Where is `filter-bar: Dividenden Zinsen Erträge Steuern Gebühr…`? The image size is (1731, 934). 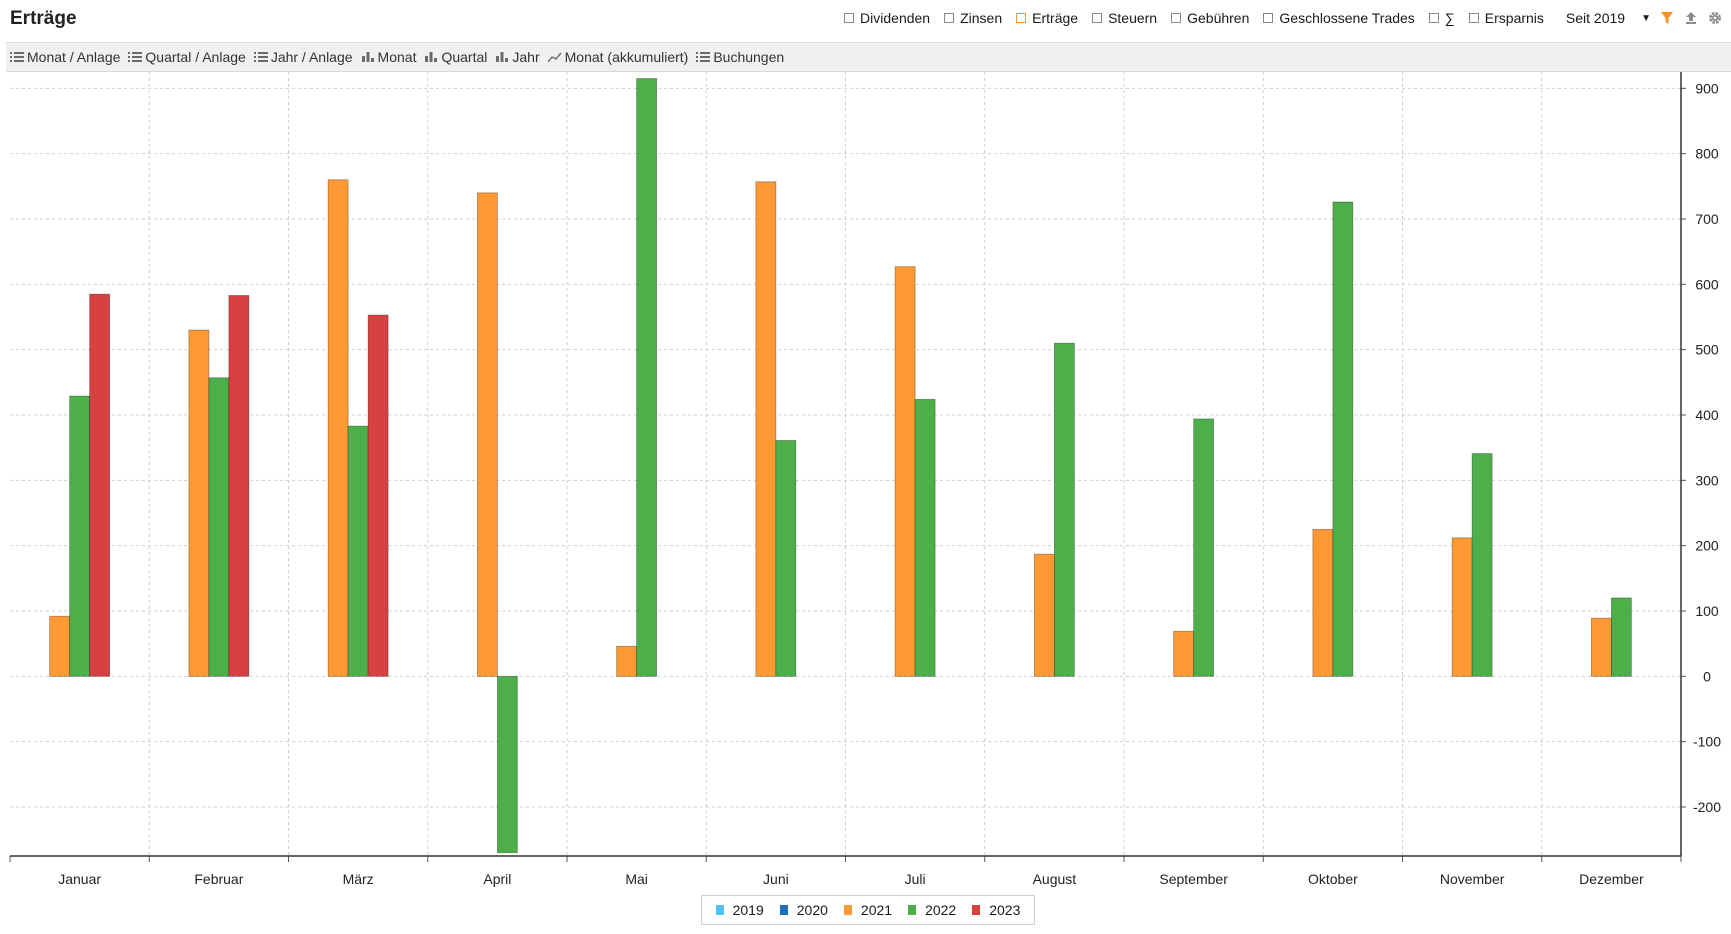
filter-bar: Dividenden Zinsen Erträge Steuern Gebühr… is located at coordinates (1276, 18).